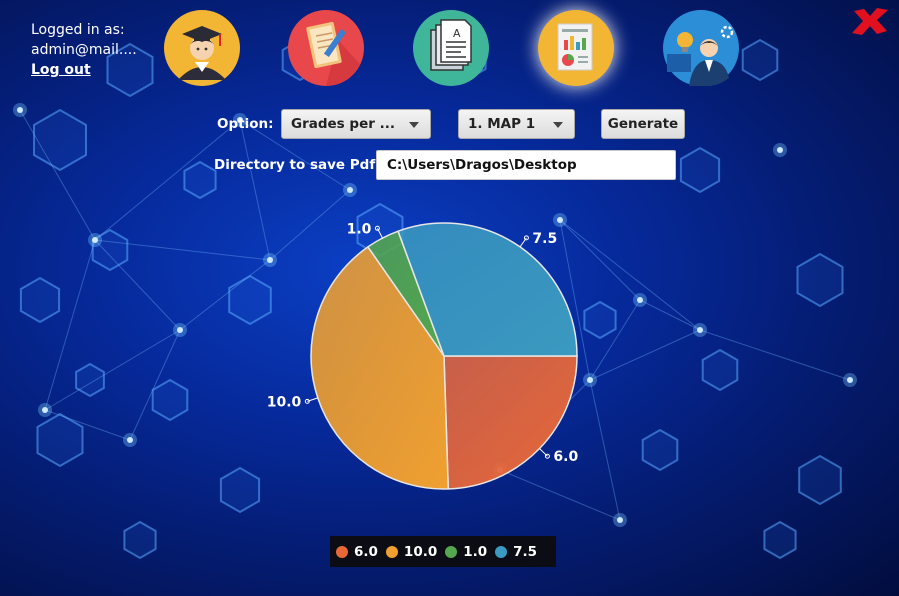  I want to click on legend-label: 6.0, so click(366, 551).